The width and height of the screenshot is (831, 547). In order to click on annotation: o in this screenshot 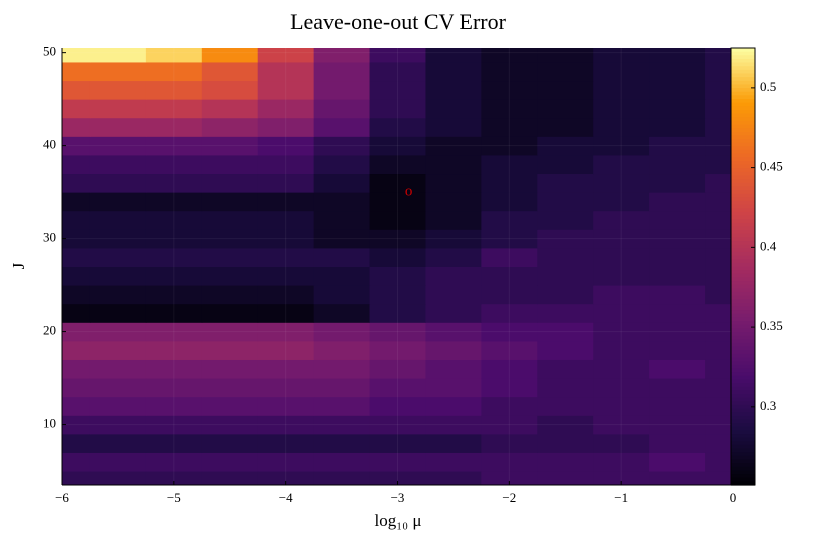, I will do `click(409, 192)`.